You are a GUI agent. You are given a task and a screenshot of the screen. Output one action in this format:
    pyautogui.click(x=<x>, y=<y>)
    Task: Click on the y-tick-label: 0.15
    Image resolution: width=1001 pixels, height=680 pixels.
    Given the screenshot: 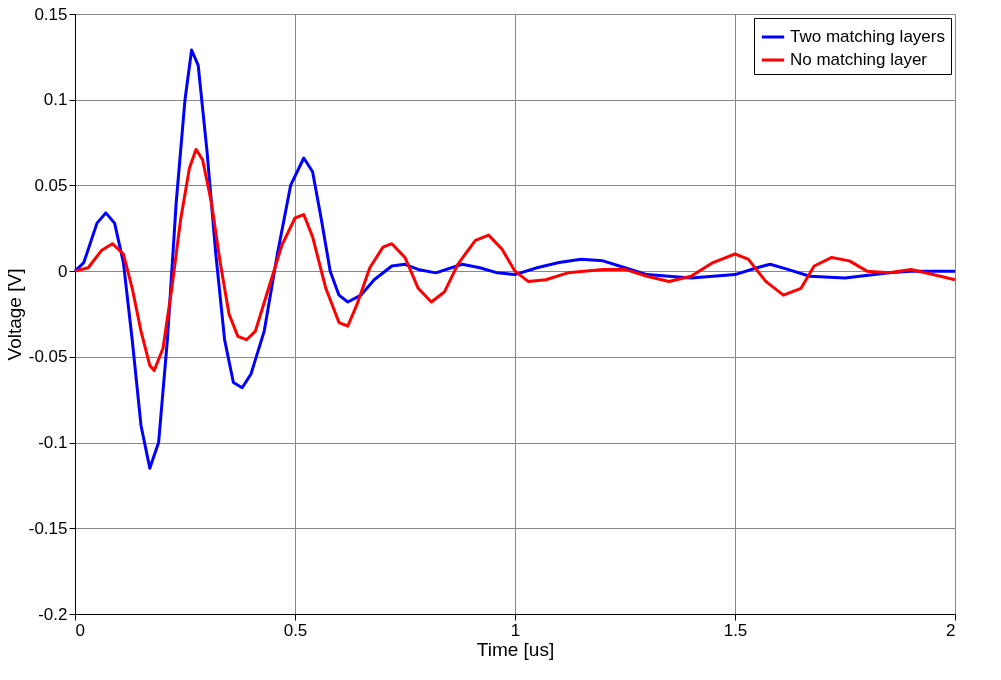 What is the action you would take?
    pyautogui.click(x=51, y=14)
    